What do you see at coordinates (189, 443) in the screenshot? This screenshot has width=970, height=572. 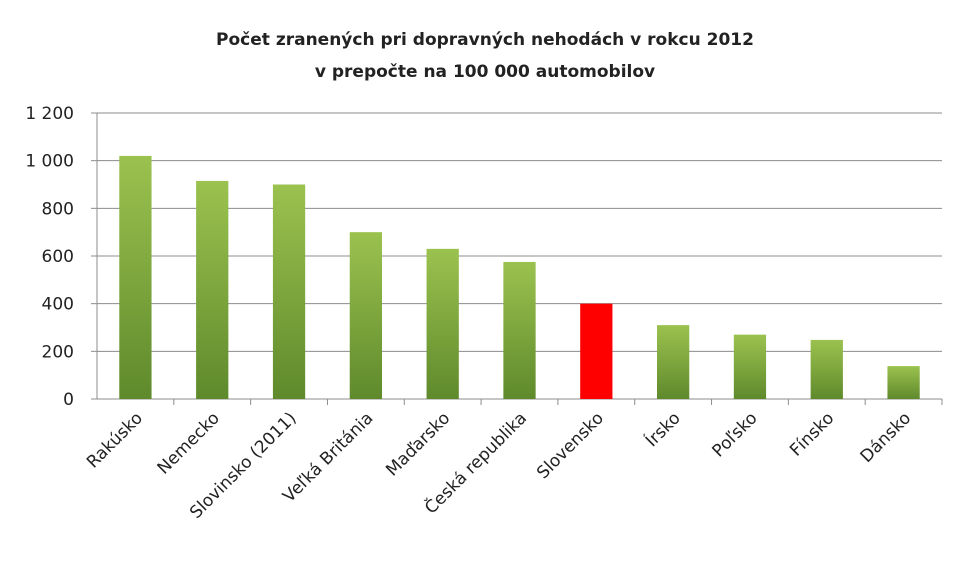 I see `x-category-label: Nemecko` at bounding box center [189, 443].